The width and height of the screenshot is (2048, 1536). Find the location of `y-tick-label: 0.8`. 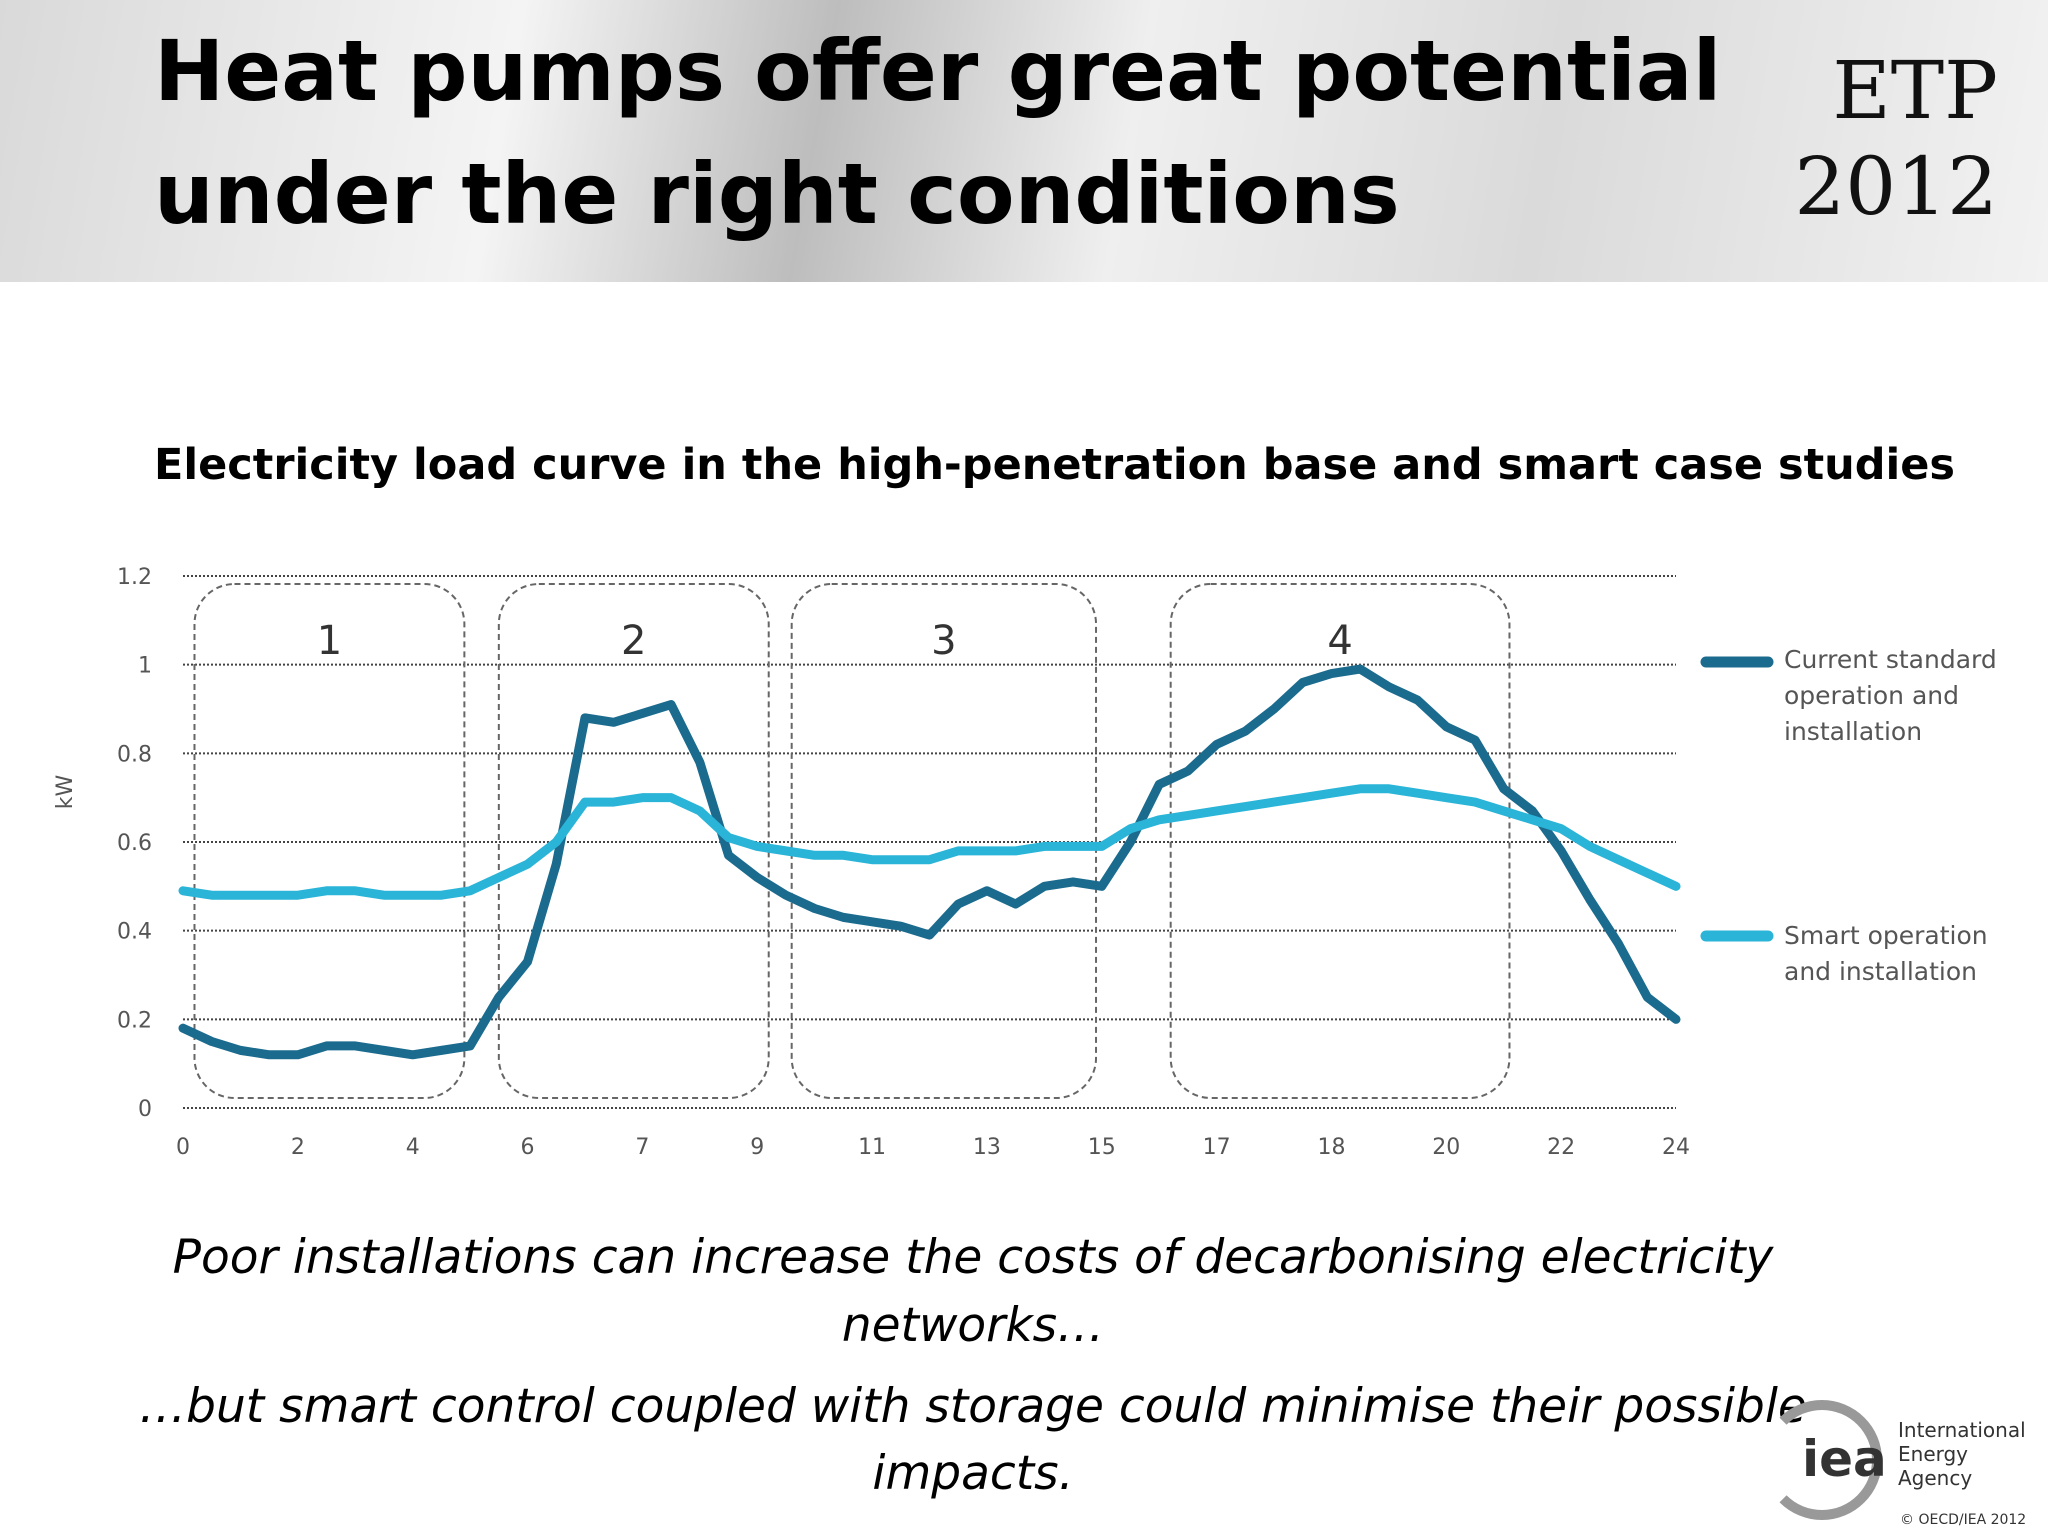

y-tick-label: 0.8 is located at coordinates (134, 754).